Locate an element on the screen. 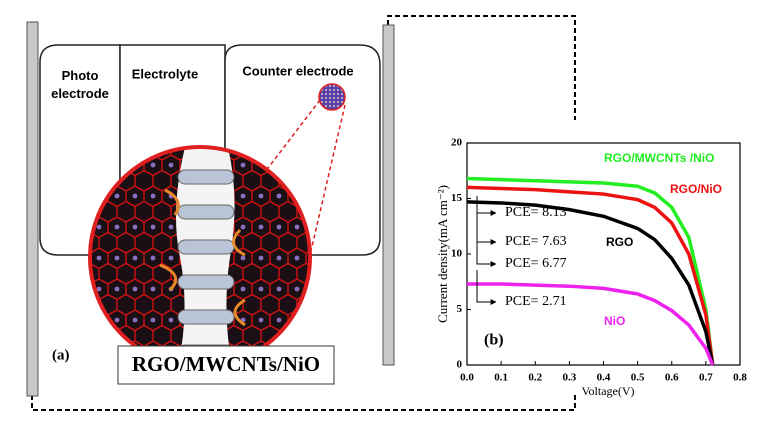 The height and width of the screenshot is (424, 761). series-label: RGO is located at coordinates (619, 242).